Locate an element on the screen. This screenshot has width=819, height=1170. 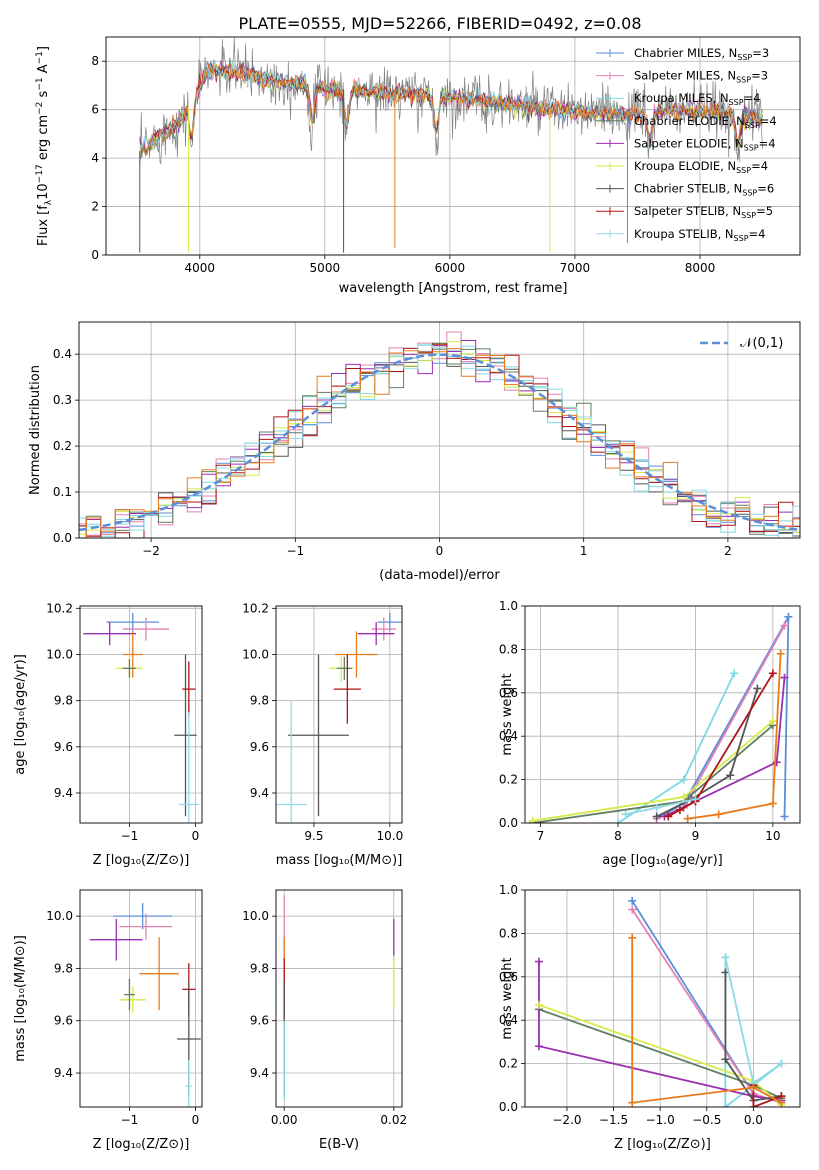
spectrum-ytick-label: 6 is located at coordinates (95, 110).